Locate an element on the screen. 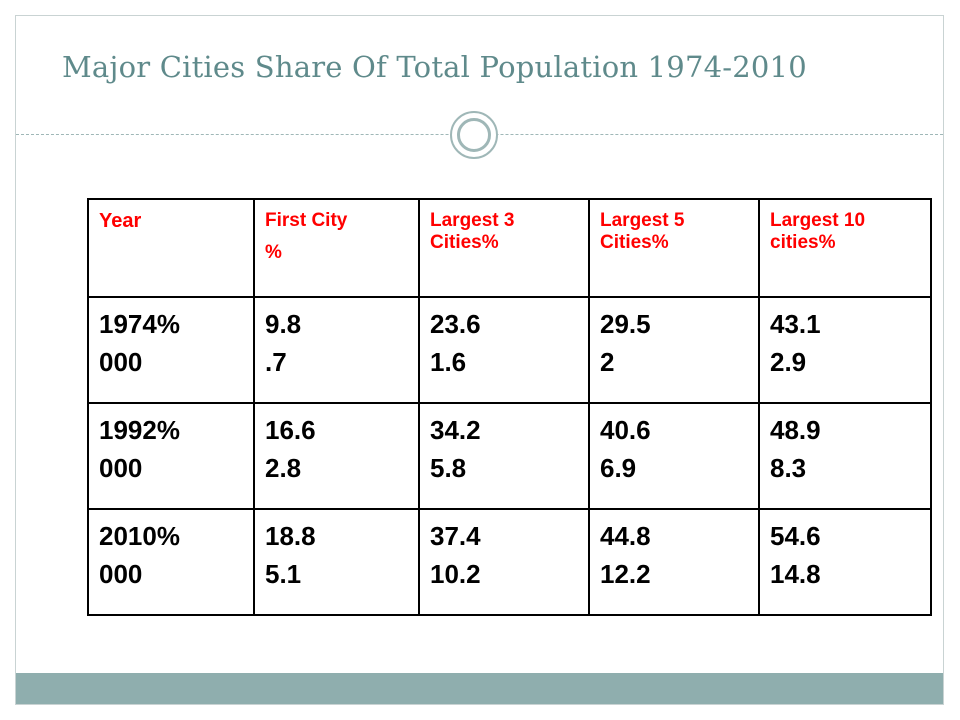  table-cell: 18.8 5.1 is located at coordinates (336, 562).